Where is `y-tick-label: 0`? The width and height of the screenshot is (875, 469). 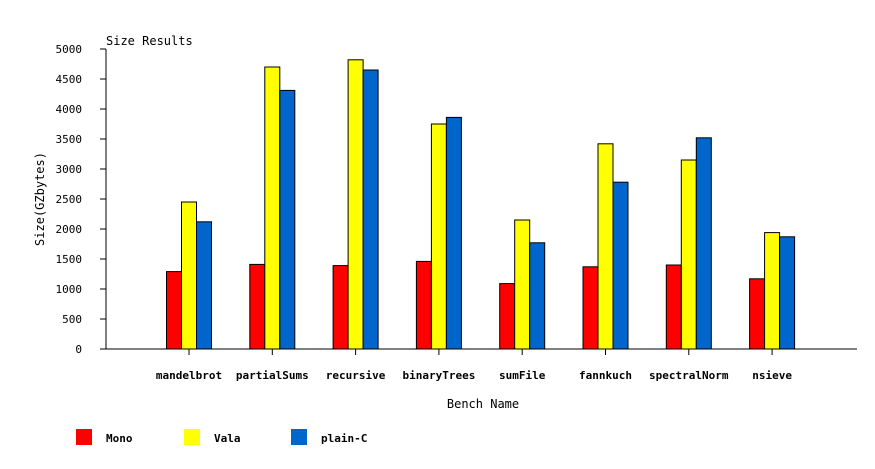 y-tick-label: 0 is located at coordinates (78, 349).